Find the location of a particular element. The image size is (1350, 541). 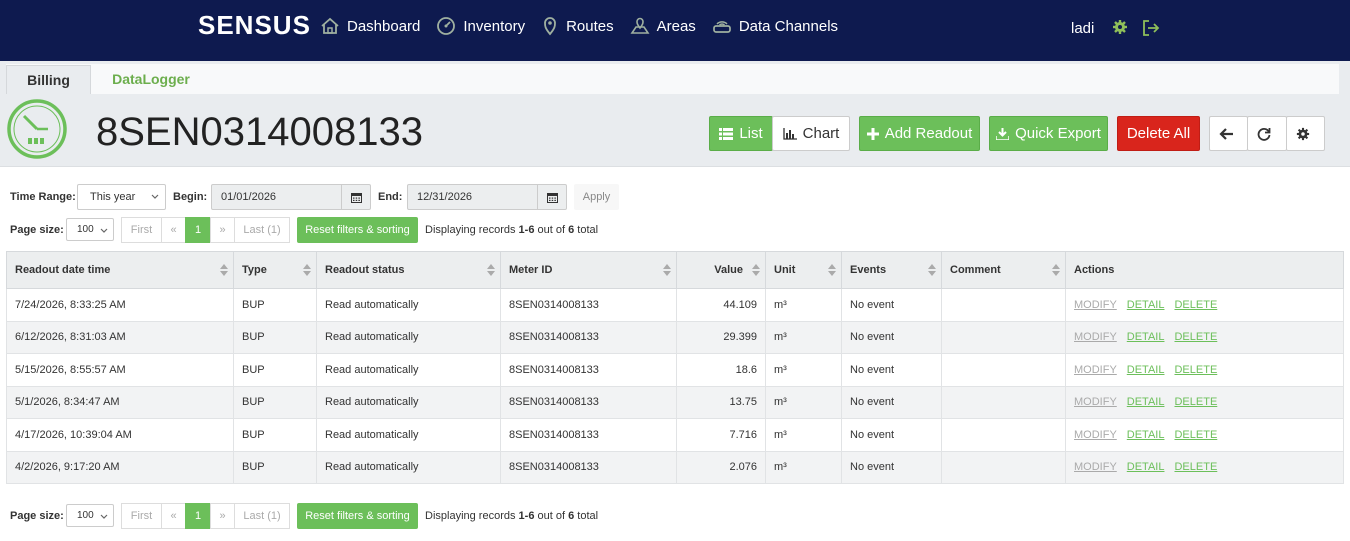

col-label: Type is located at coordinates (254, 270).